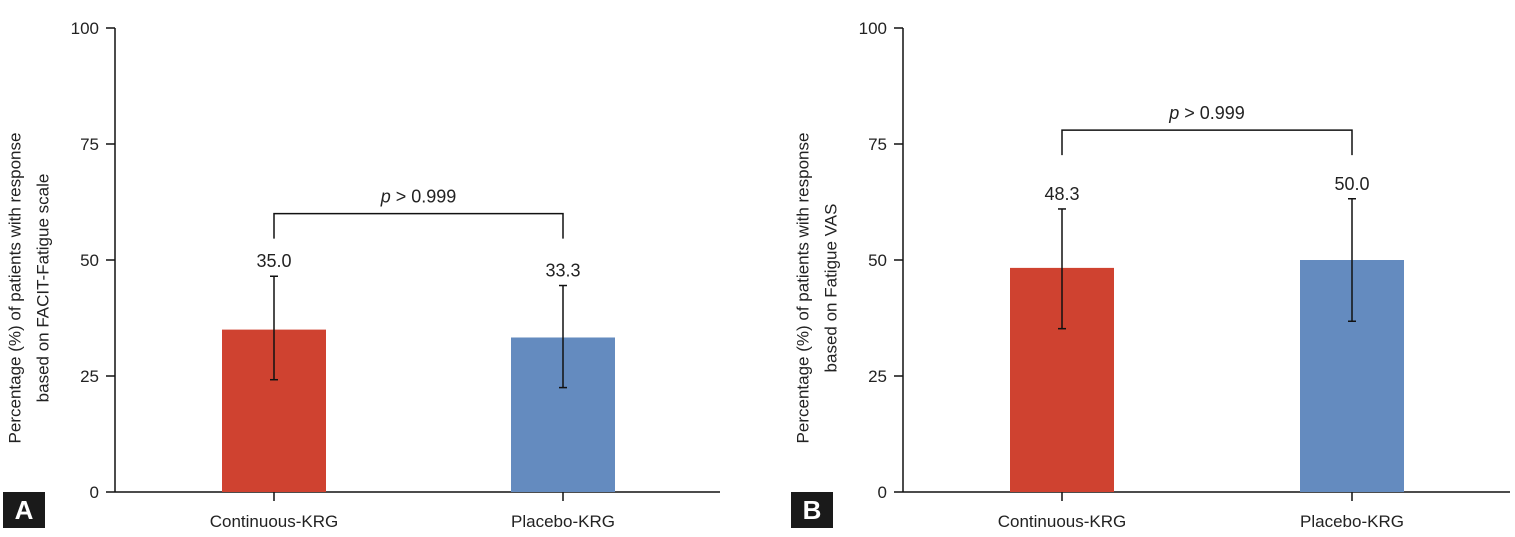  Describe the element at coordinates (830, 288) in the screenshot. I see `y-axis-title-line: based on Fatigue VAS` at that location.